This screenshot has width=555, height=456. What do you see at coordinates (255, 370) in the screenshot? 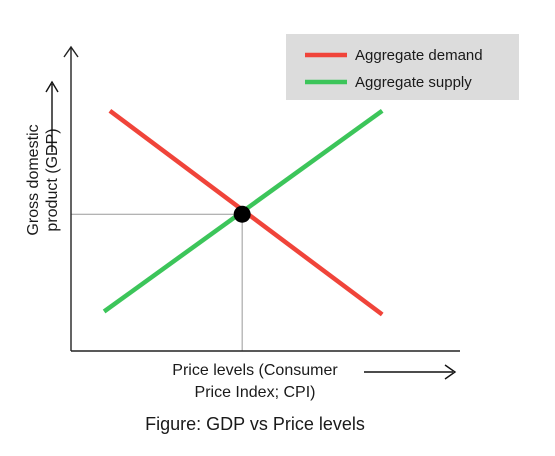
I see `x-axis-label-line-1: Price levels (Consumer` at bounding box center [255, 370].